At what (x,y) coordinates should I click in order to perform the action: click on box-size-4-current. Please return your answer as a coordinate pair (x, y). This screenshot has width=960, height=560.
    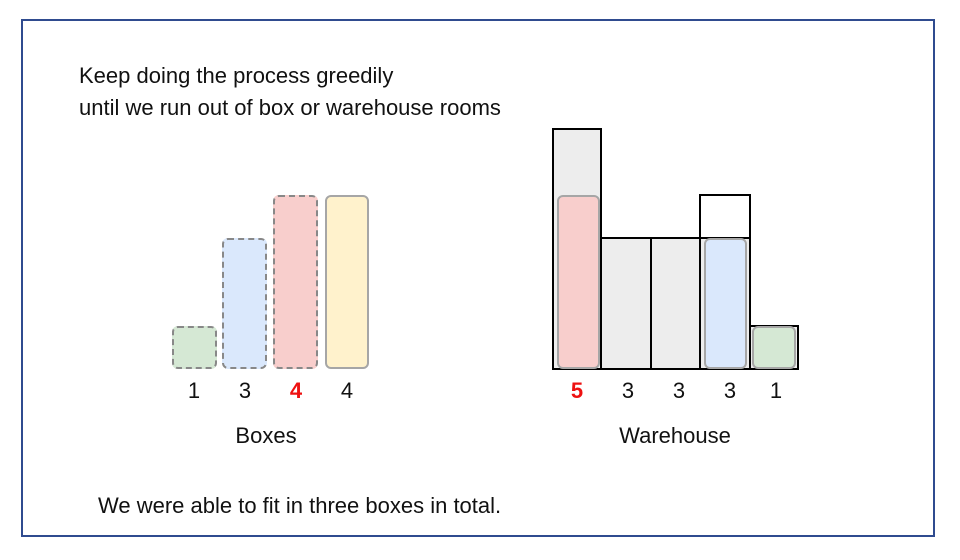
    Looking at the image, I should click on (295, 282).